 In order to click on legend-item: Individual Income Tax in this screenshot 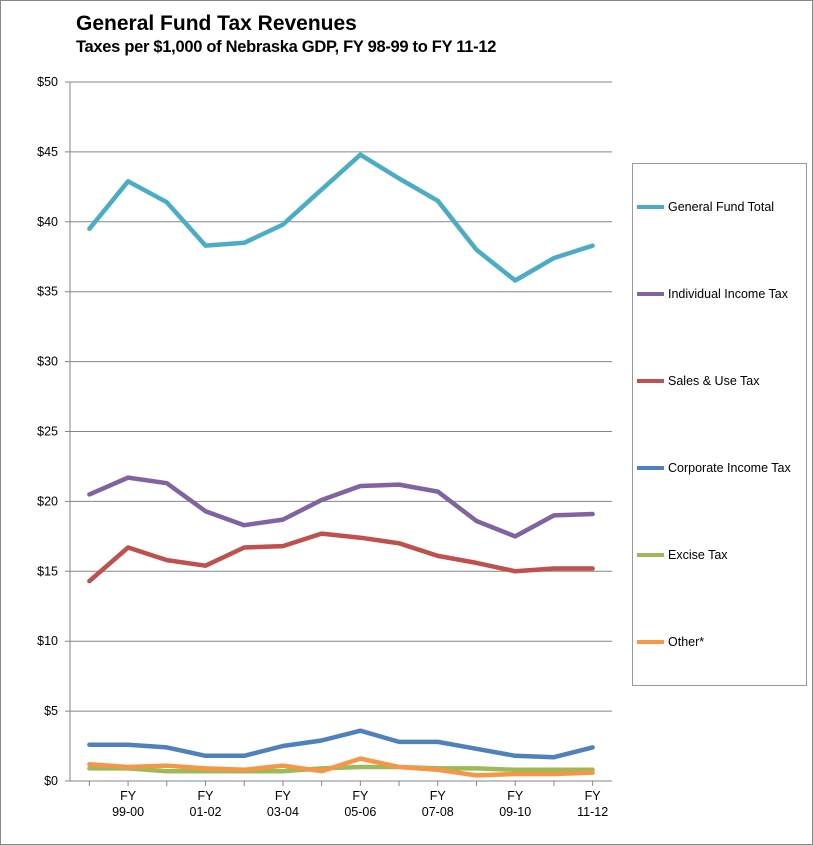, I will do `click(712, 294)`.